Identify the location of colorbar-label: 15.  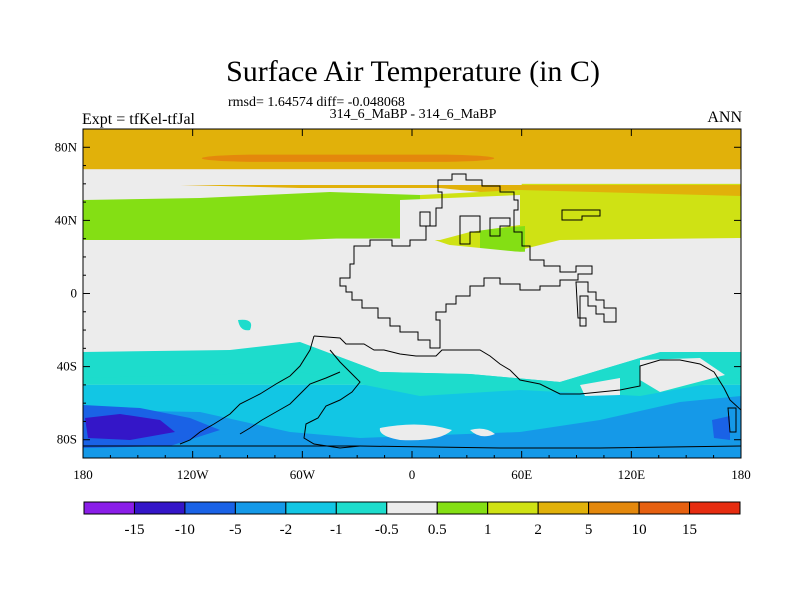
(689, 530).